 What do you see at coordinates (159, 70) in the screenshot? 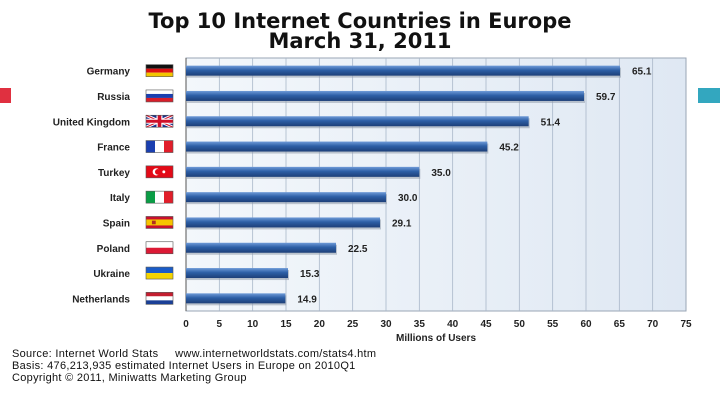
I see `germany-flag-icon` at bounding box center [159, 70].